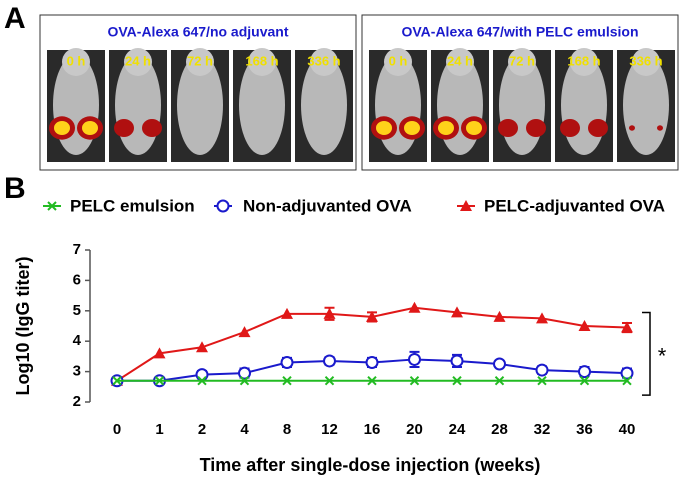 The height and width of the screenshot is (481, 685). What do you see at coordinates (15, 188) in the screenshot?
I see `panel-label: B` at bounding box center [15, 188].